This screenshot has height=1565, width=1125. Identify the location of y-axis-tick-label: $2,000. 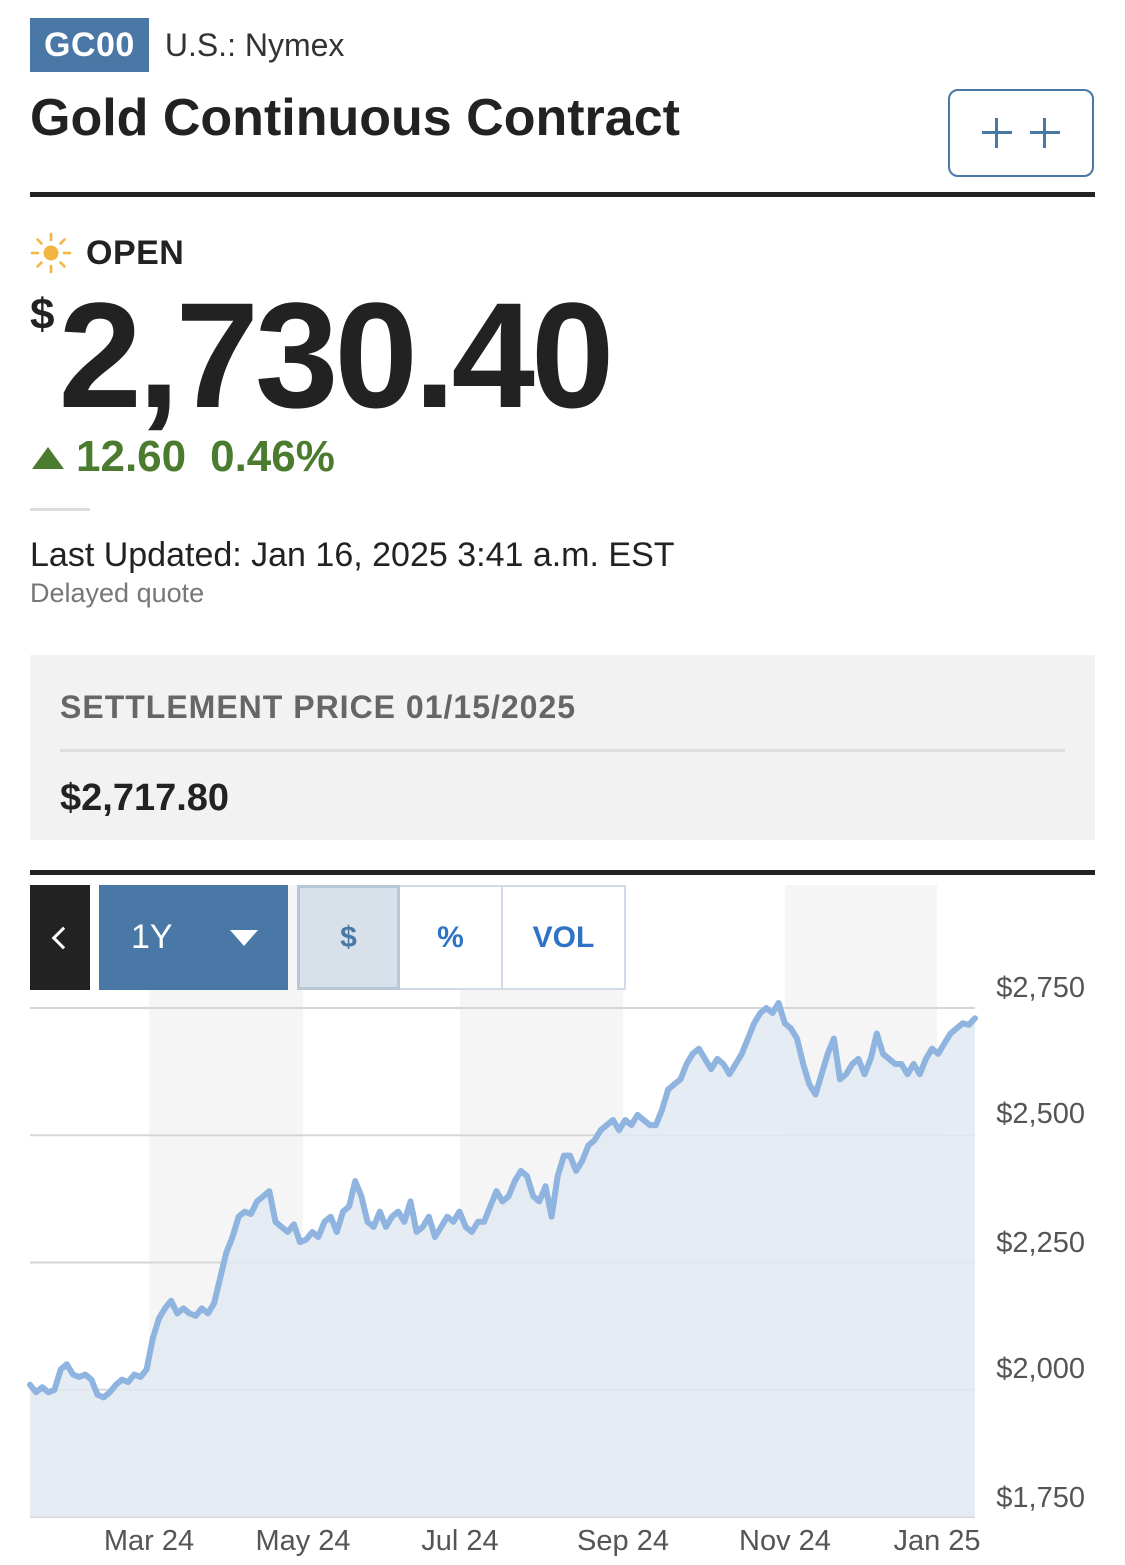
(1040, 1369).